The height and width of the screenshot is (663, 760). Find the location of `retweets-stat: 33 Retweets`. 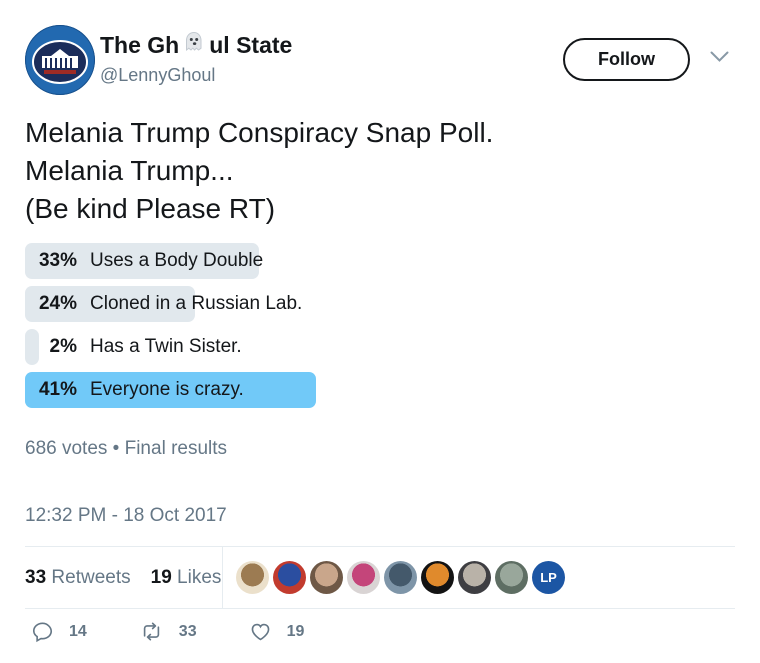

retweets-stat: 33 Retweets is located at coordinates (78, 578).